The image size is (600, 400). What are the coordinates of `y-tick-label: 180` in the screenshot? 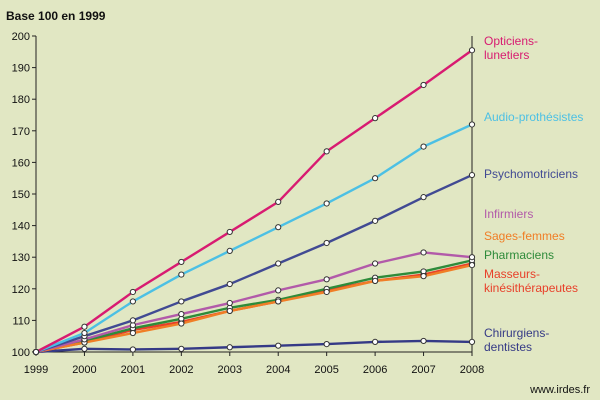 It's located at (21, 100).